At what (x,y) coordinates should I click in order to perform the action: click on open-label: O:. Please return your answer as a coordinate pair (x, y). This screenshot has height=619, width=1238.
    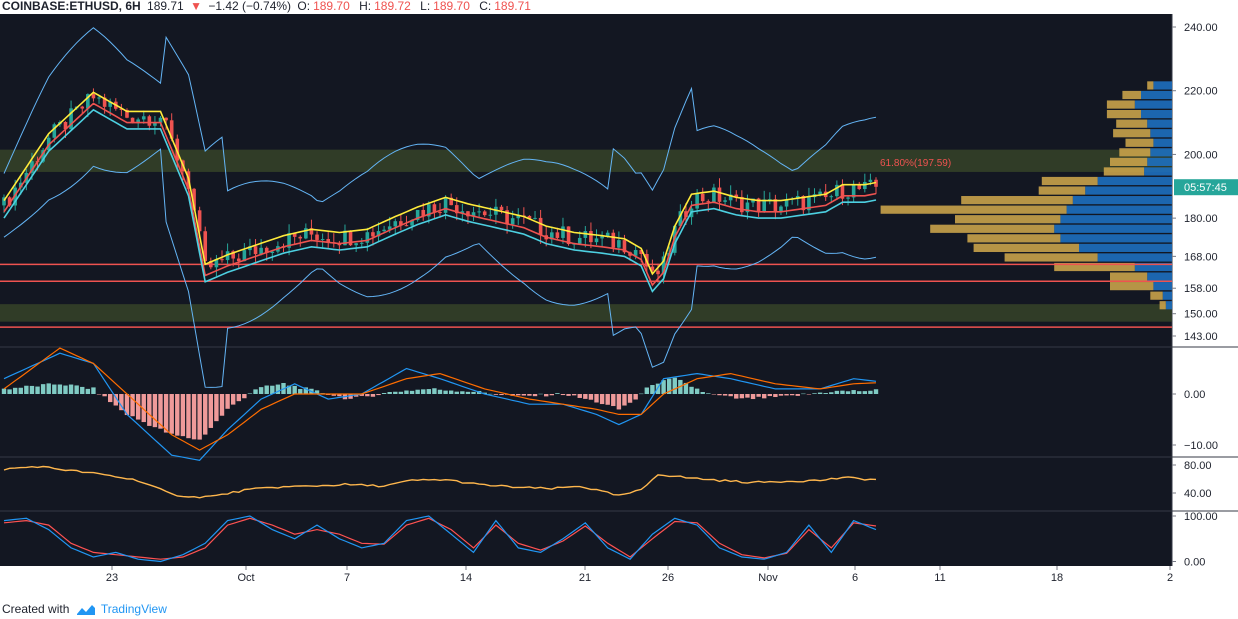
    Looking at the image, I should click on (304, 6).